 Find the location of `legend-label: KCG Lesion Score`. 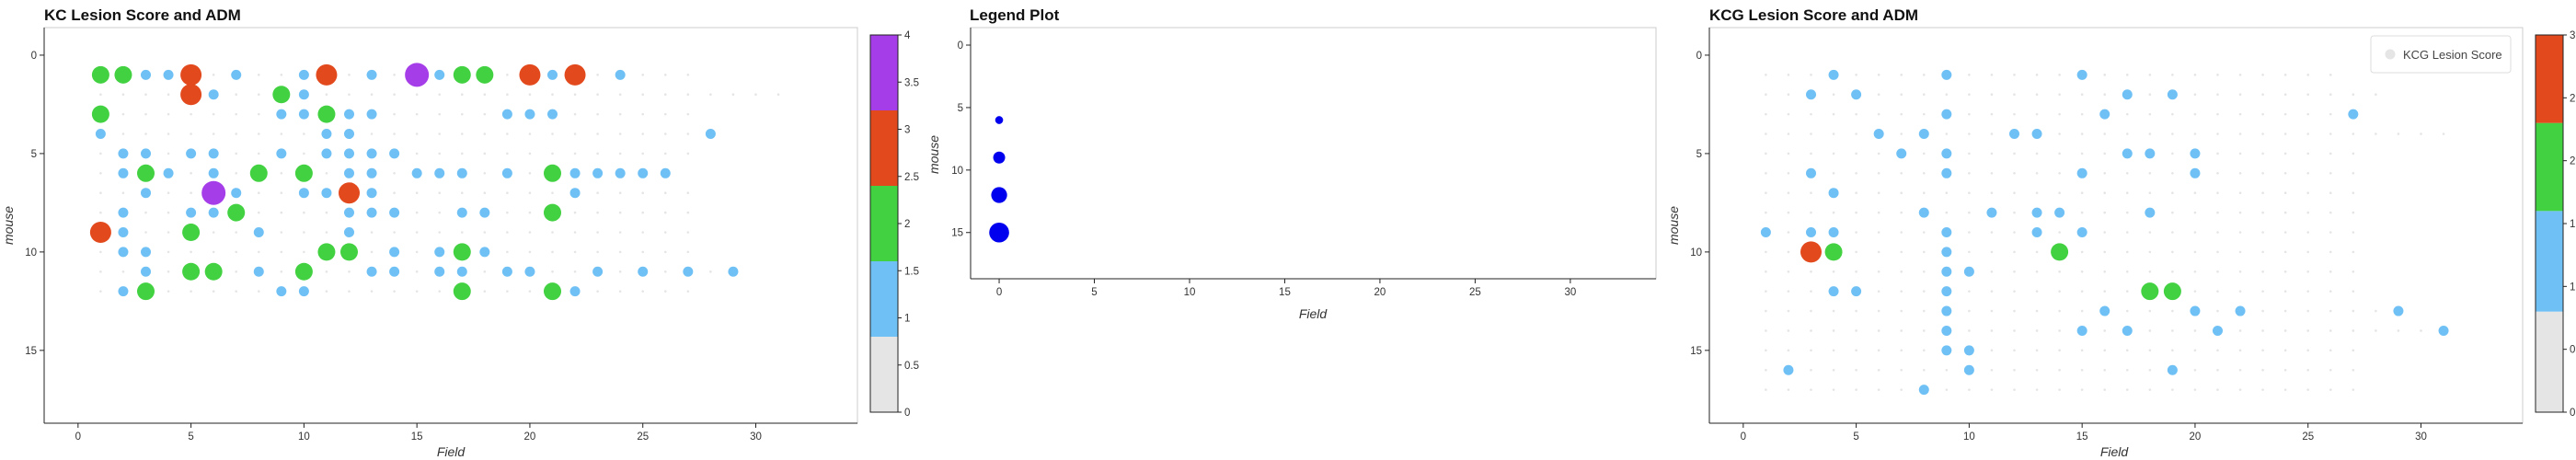

legend-label: KCG Lesion Score is located at coordinates (2452, 55).